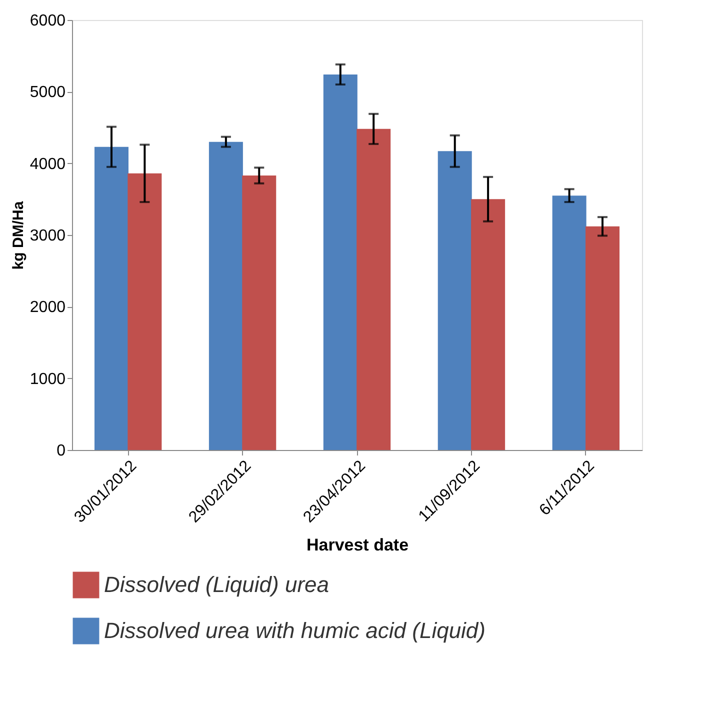  I want to click on y-tick-label: 4000, so click(48, 164).